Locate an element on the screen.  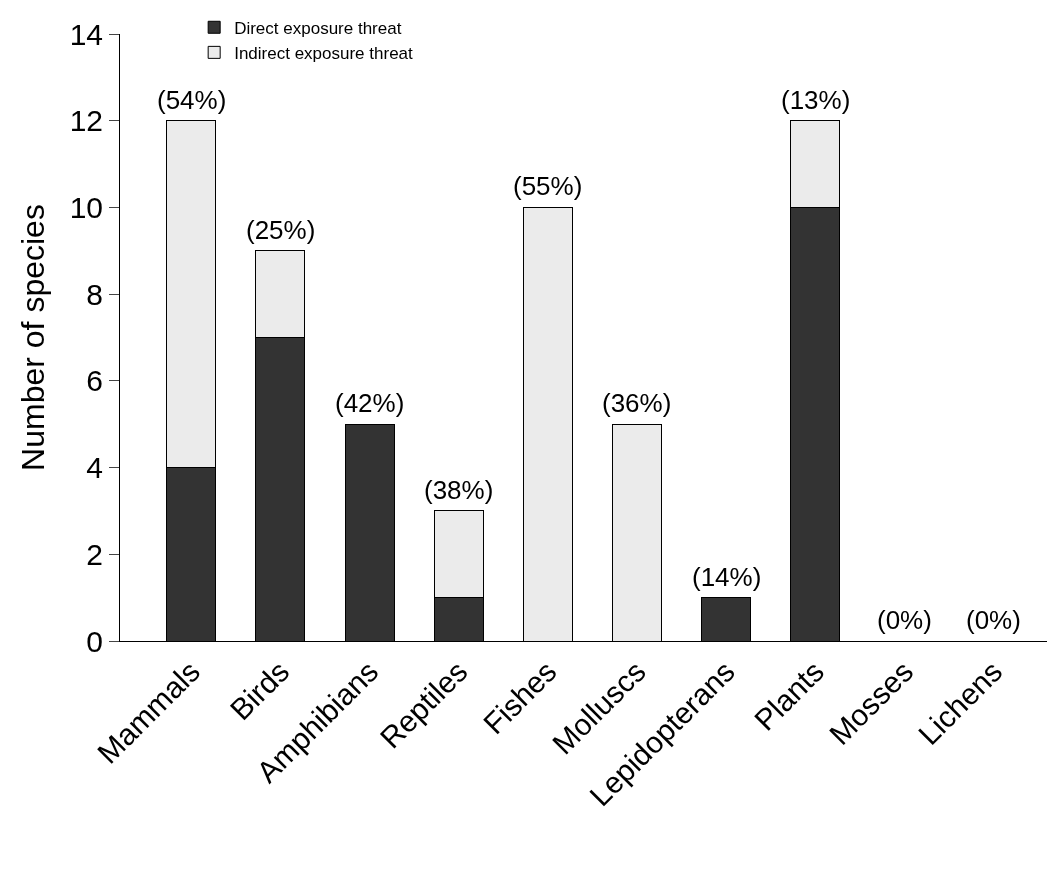
annotation: (13%) is located at coordinates (816, 100).